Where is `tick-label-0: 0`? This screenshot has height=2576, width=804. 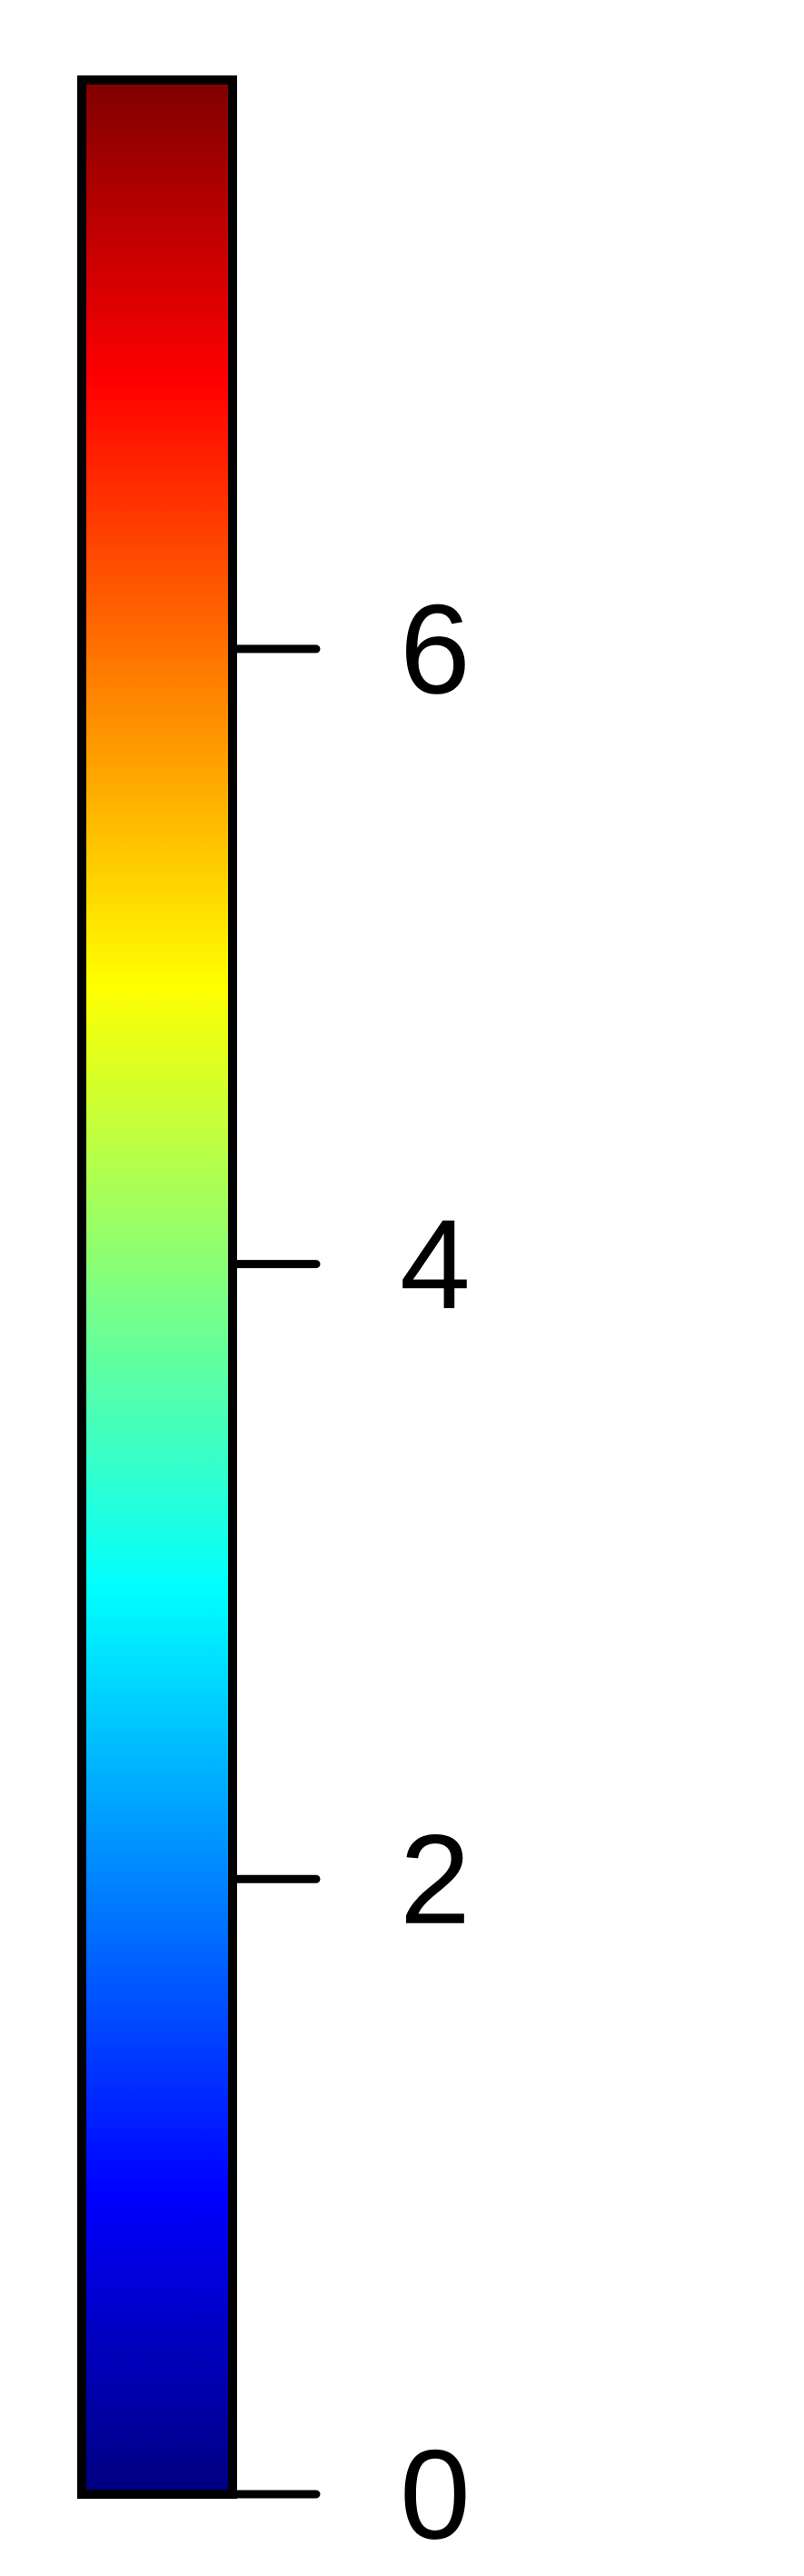
tick-label-0: 0 is located at coordinates (435, 2494).